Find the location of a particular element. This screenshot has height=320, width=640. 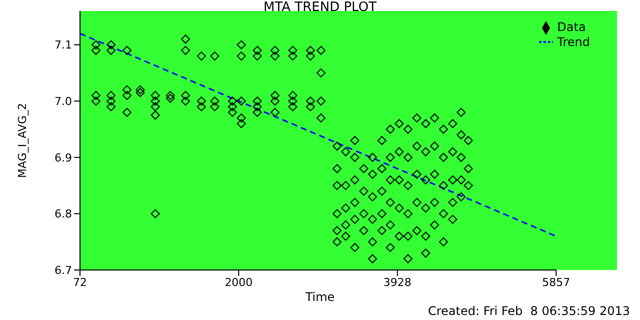

y-tick-label: 6.9 is located at coordinates (63, 157).